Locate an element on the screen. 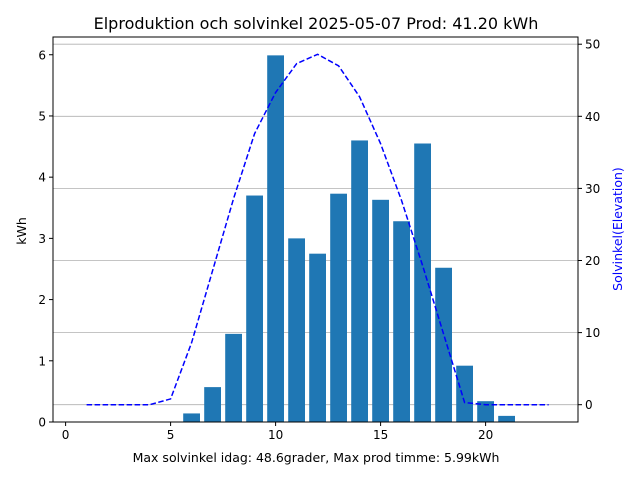  y-axis-ticks: 0 1 2 3 4 5 6 is located at coordinates (45, 239).